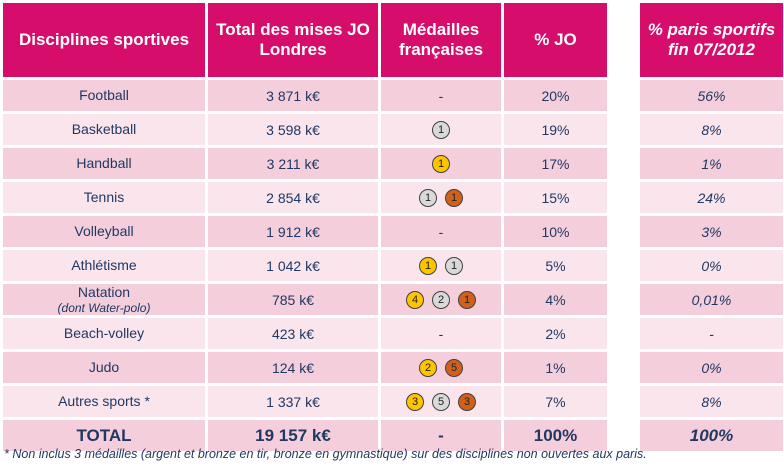 This screenshot has height=467, width=784. What do you see at coordinates (293, 129) in the screenshot?
I see `mises-cell: 3 598 k€` at bounding box center [293, 129].